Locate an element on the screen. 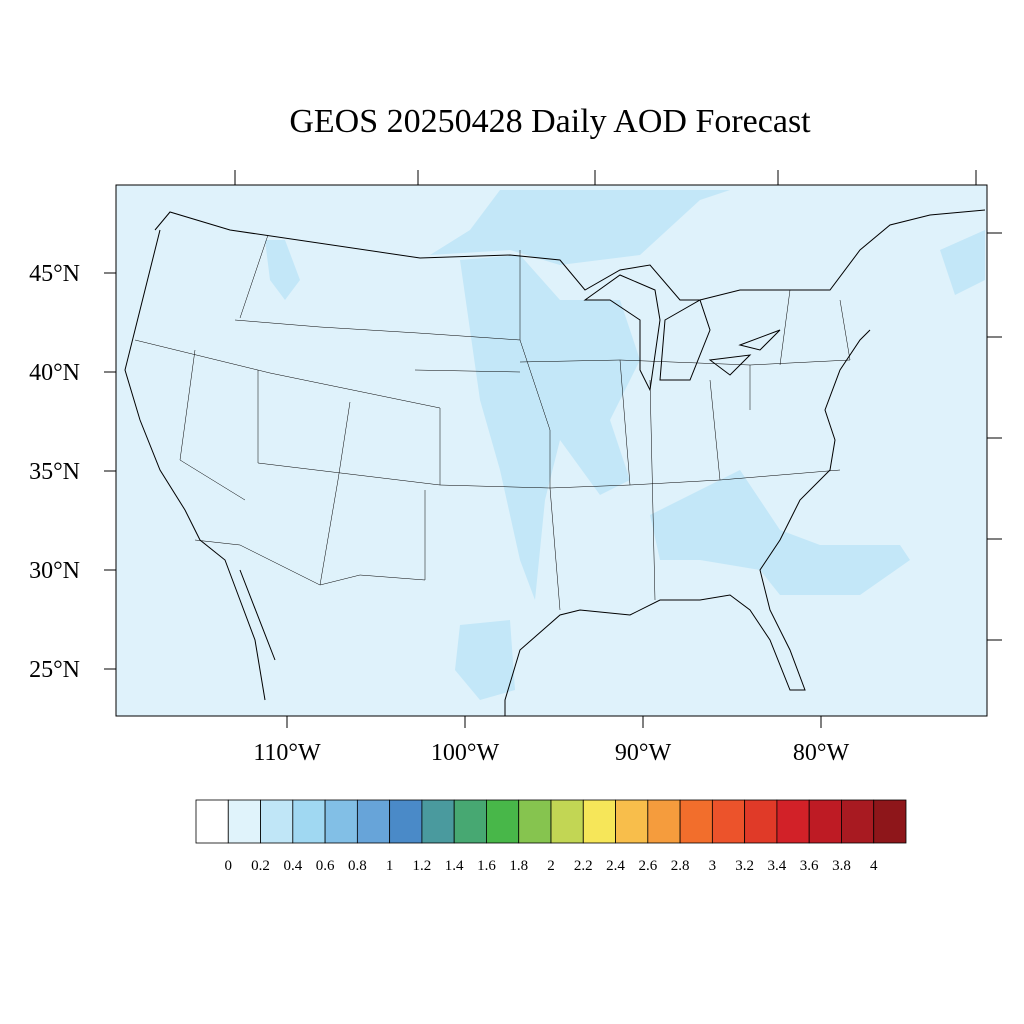 The image size is (1024, 1024). colorbar-label: 1 is located at coordinates (390, 866).